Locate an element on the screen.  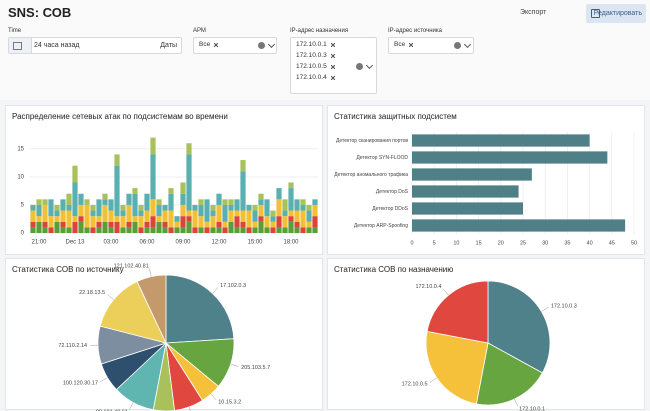
chip: 172.10.0.5 is located at coordinates (315, 66).